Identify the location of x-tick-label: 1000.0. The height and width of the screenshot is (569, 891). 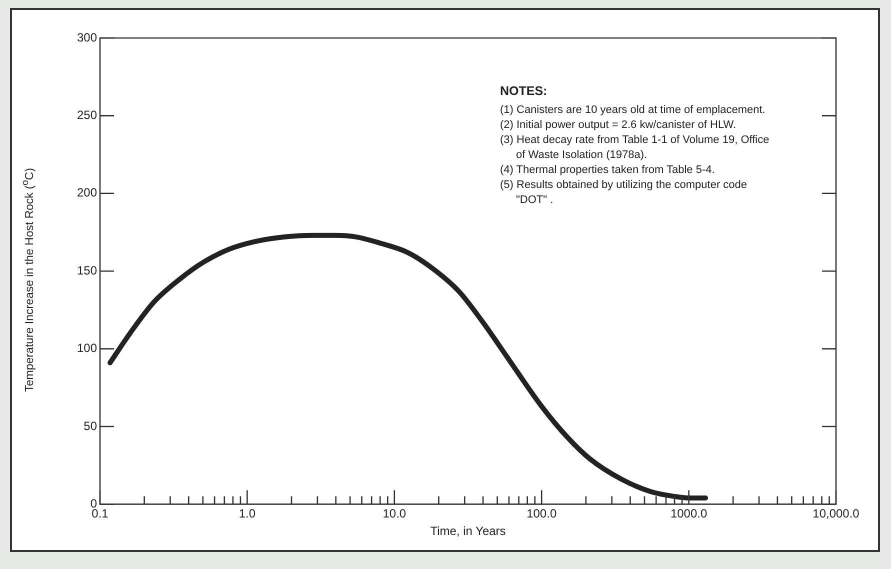
(689, 513).